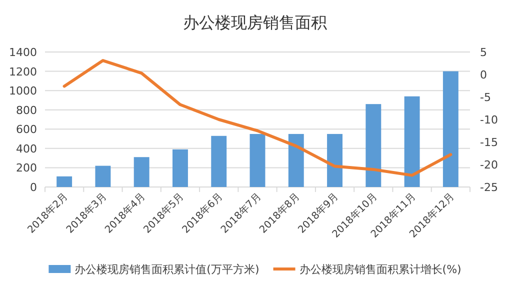 This screenshot has width=510, height=291. What do you see at coordinates (23, 71) in the screenshot?
I see `y-tick-label: 1200` at bounding box center [23, 71].